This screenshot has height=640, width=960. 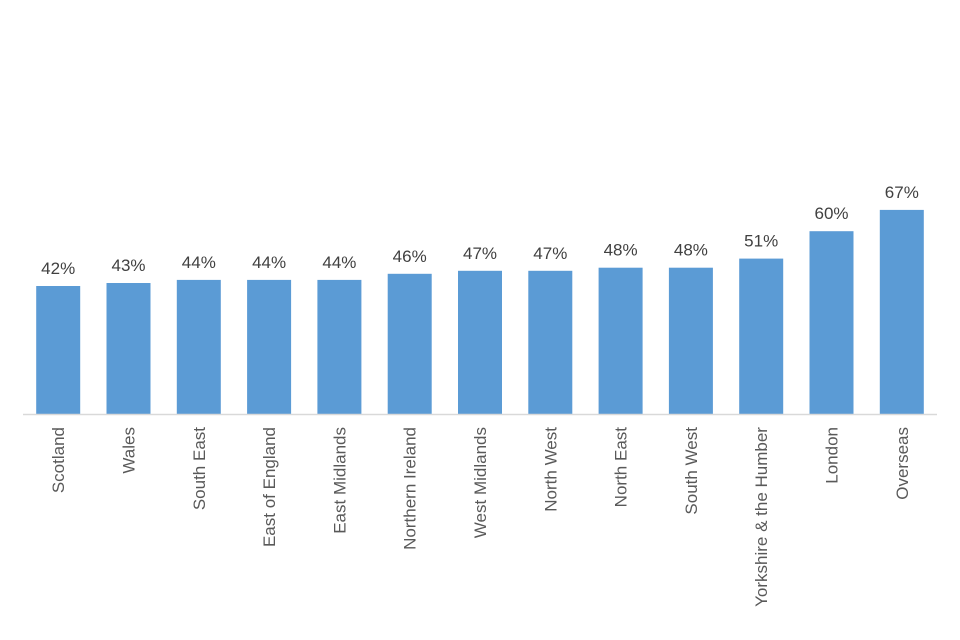 What do you see at coordinates (410, 256) in the screenshot?
I see `data-label: 46%` at bounding box center [410, 256].